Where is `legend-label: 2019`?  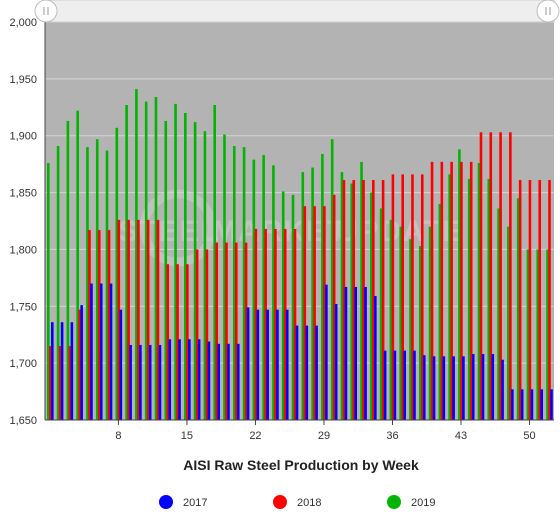 legend-label: 2019 is located at coordinates (423, 503).